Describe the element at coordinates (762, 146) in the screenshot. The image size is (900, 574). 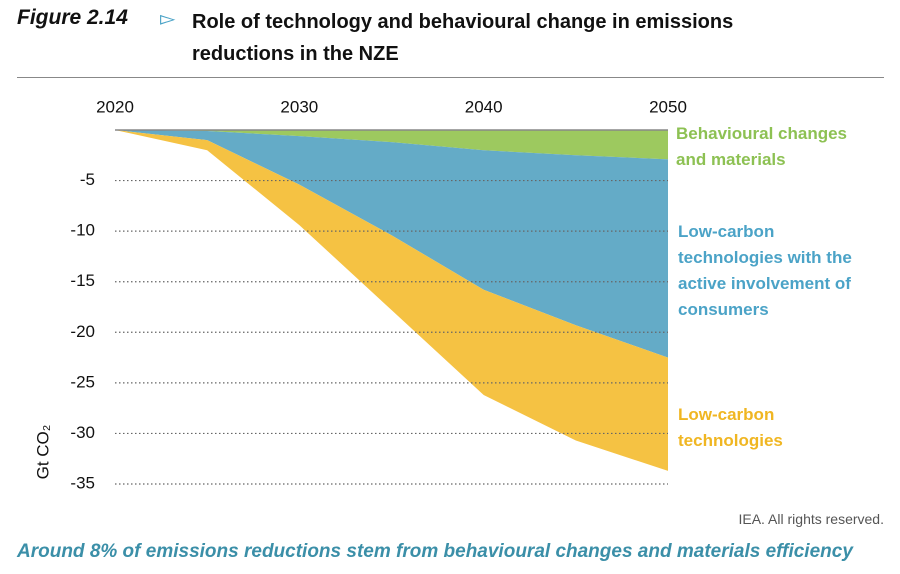
I see `series-label: Behavioural changes and materials` at that location.